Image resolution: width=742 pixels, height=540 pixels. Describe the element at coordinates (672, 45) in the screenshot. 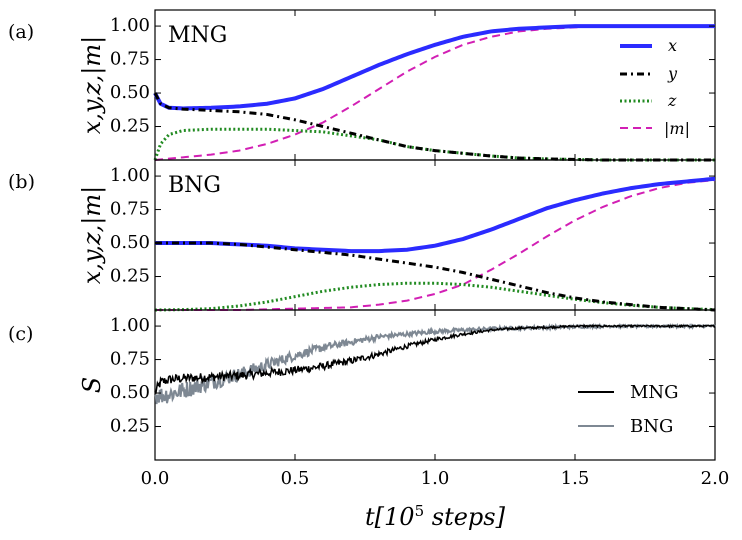

I see `legend-label-x: x` at that location.